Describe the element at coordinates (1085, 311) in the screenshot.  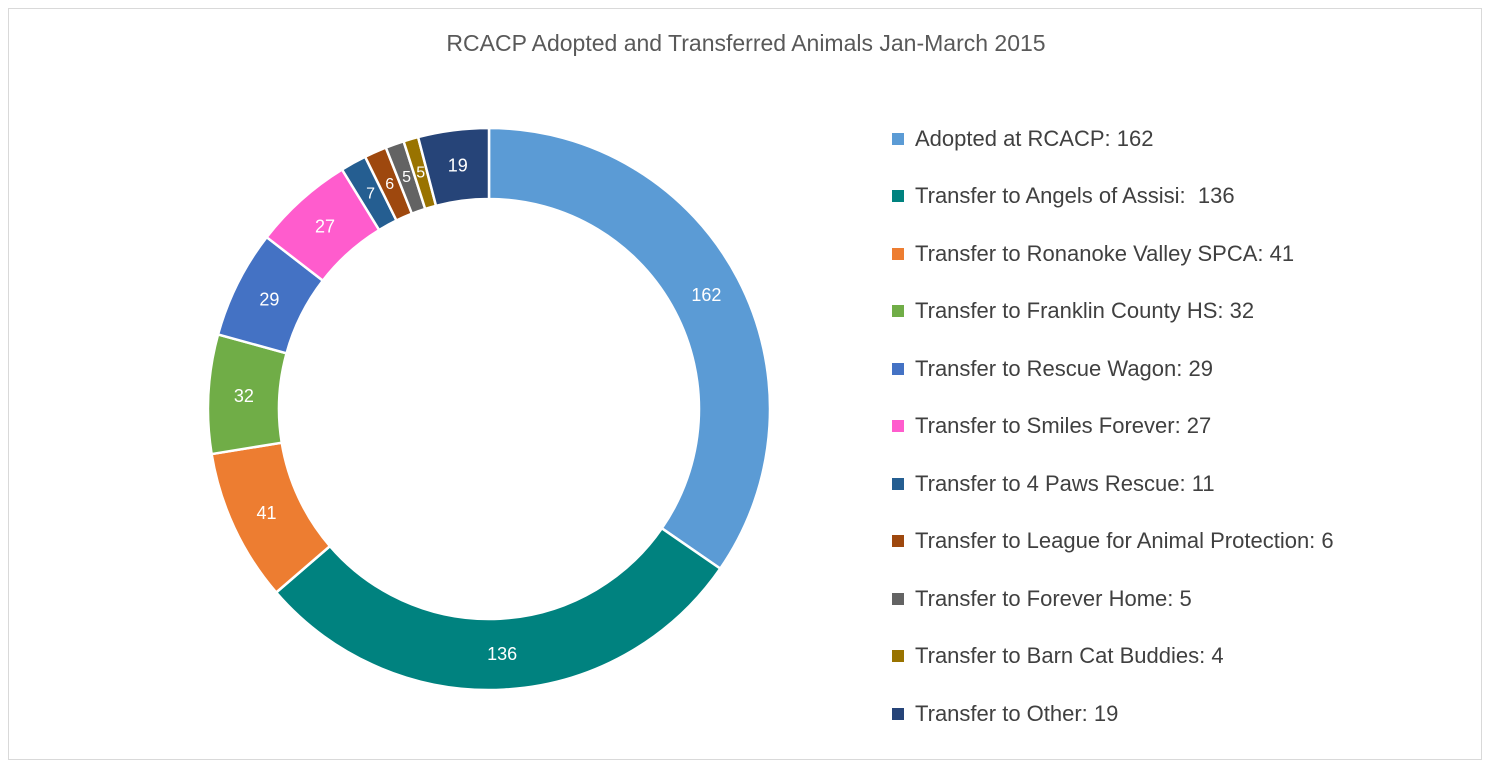
I see `legend-label-3: Transfer to Franklin County HS: 32` at that location.